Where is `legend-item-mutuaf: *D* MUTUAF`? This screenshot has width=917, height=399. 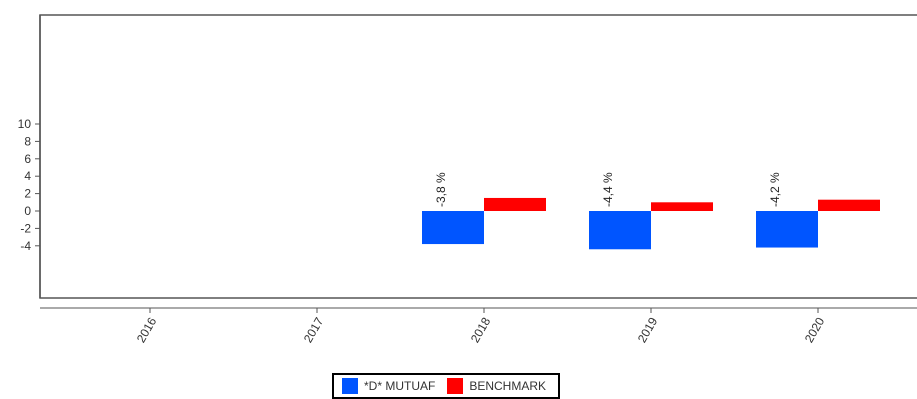
legend-item-mutuaf: *D* MUTUAF is located at coordinates (388, 386).